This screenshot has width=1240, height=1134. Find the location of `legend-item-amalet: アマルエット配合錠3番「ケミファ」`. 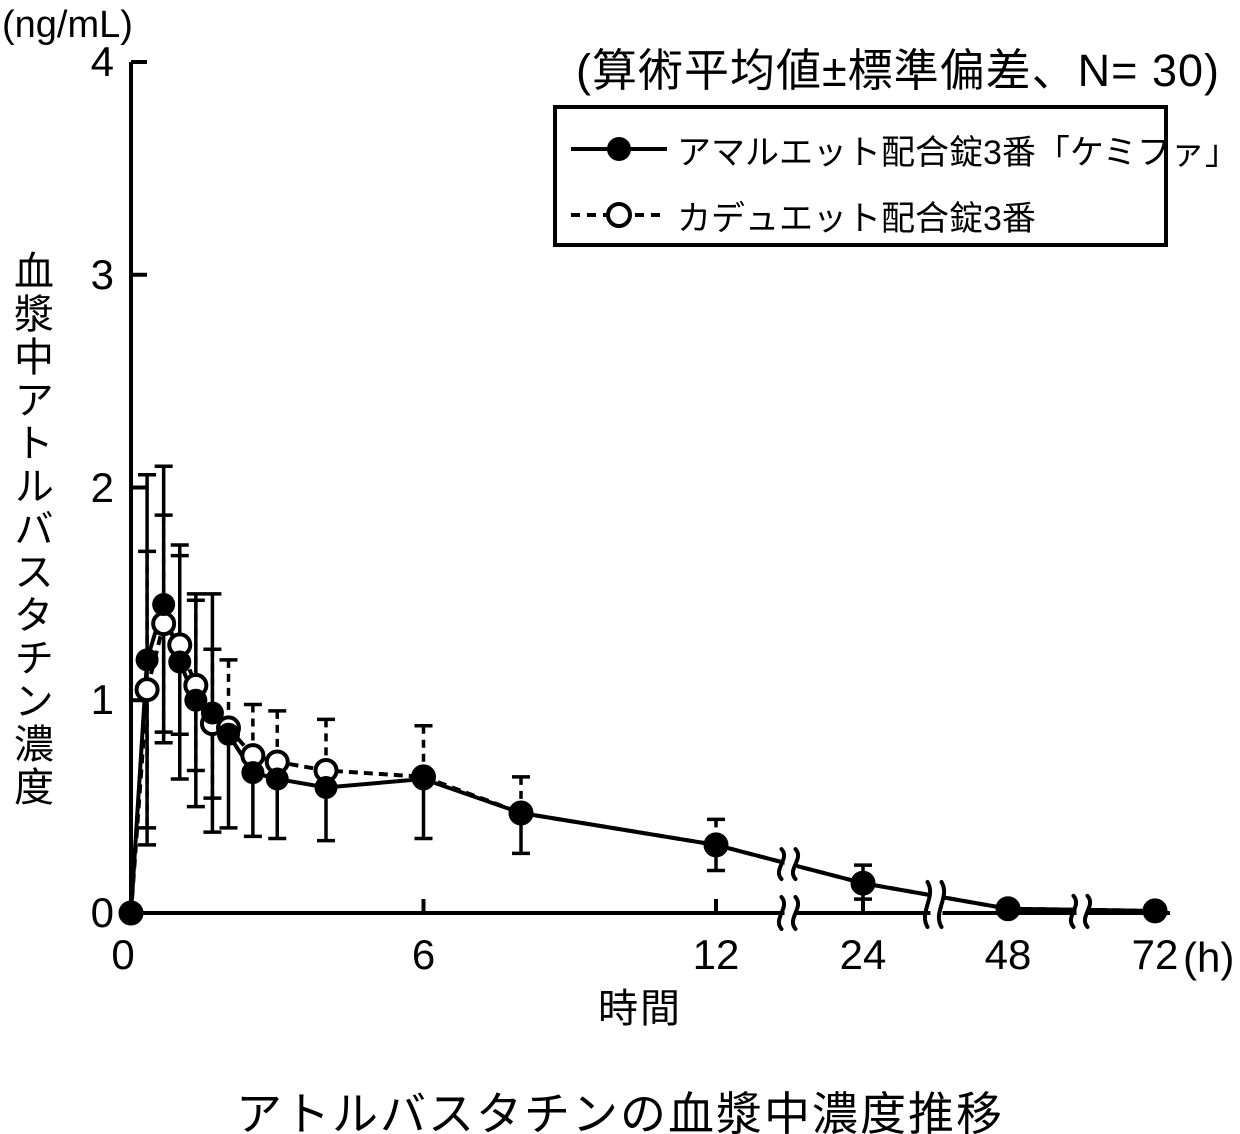

legend-item-amalet: アマルエット配合錠3番「ケミファ」 is located at coordinates (905, 149).